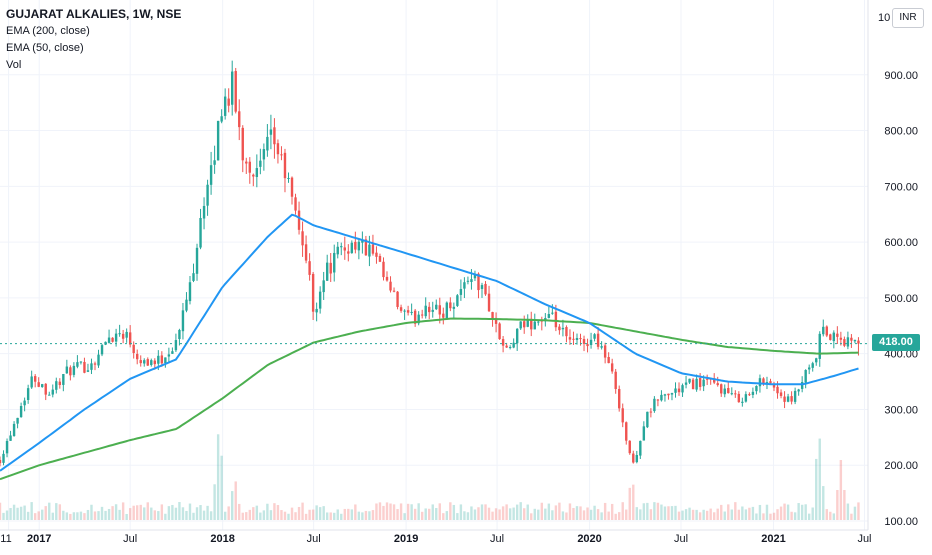 The height and width of the screenshot is (555, 932). What do you see at coordinates (14, 65) in the screenshot?
I see `indicator-volume: Vol` at bounding box center [14, 65].